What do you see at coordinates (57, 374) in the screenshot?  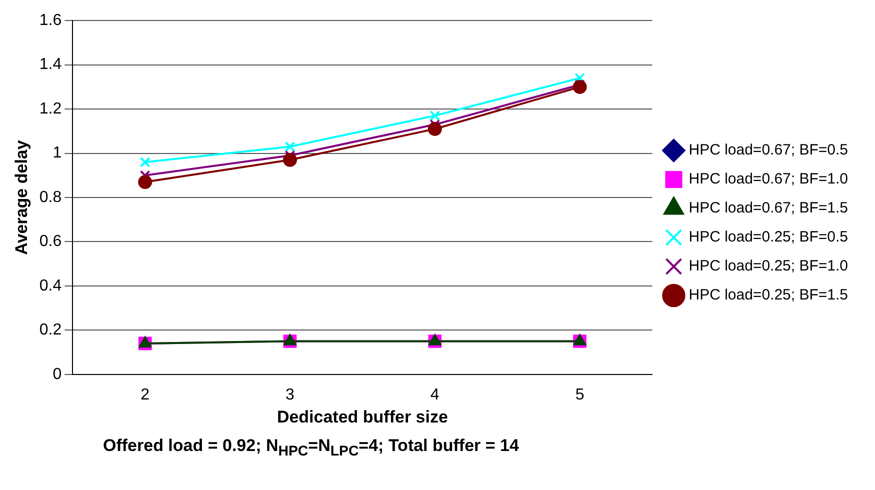 I see `y-tick-label: 0` at bounding box center [57, 374].